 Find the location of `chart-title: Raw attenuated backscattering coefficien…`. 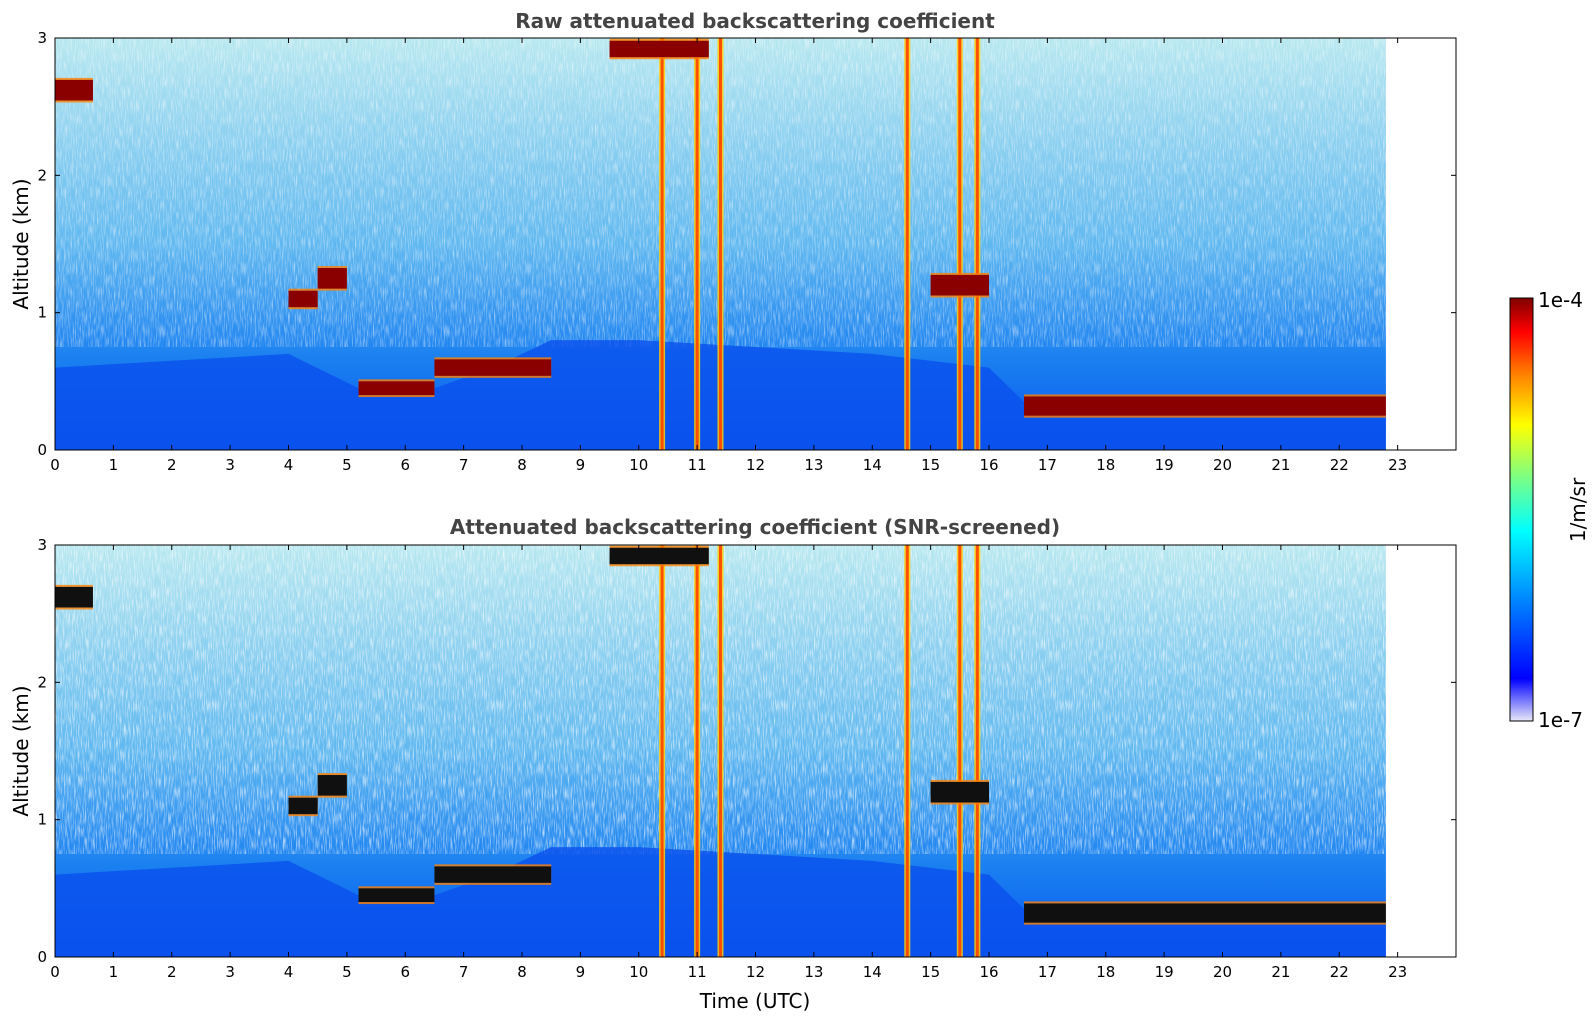

chart-title: Raw attenuated backscattering coefficien… is located at coordinates (755, 21).